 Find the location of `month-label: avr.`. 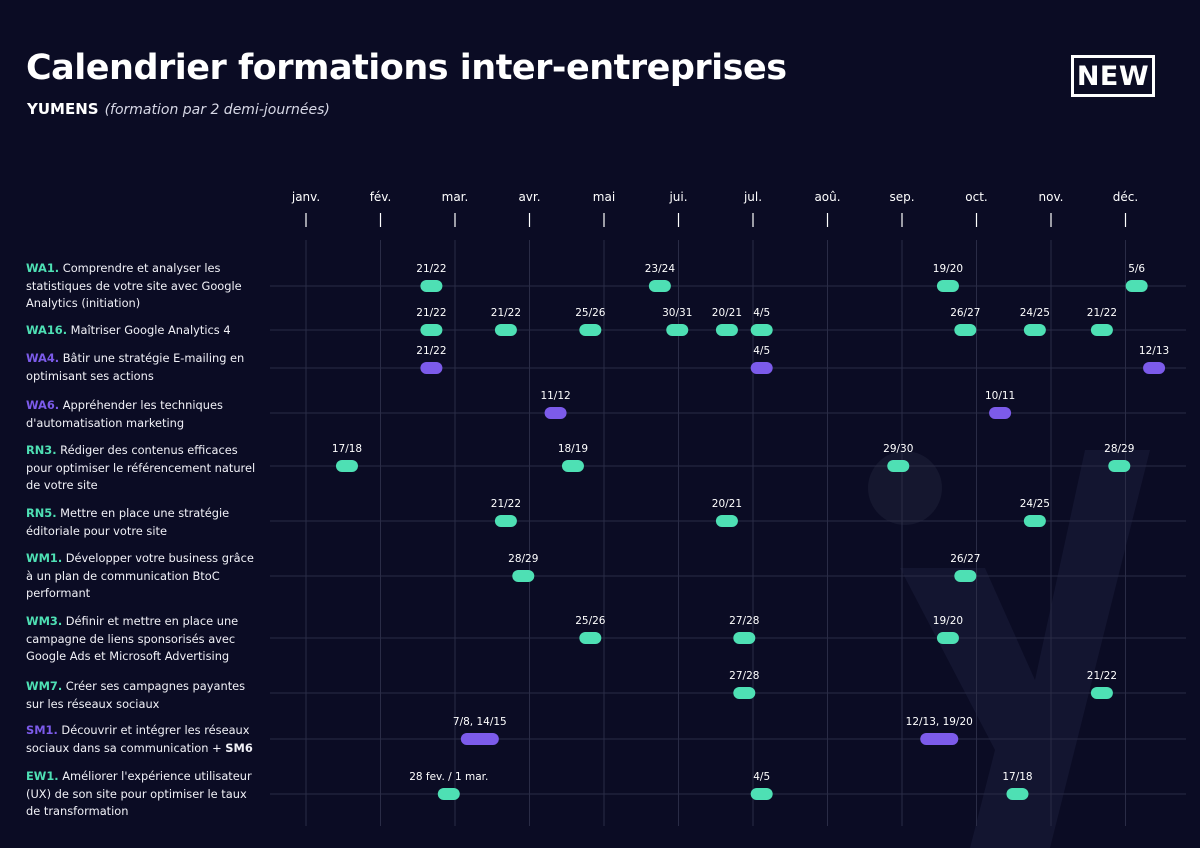

month-label: avr. is located at coordinates (529, 197).